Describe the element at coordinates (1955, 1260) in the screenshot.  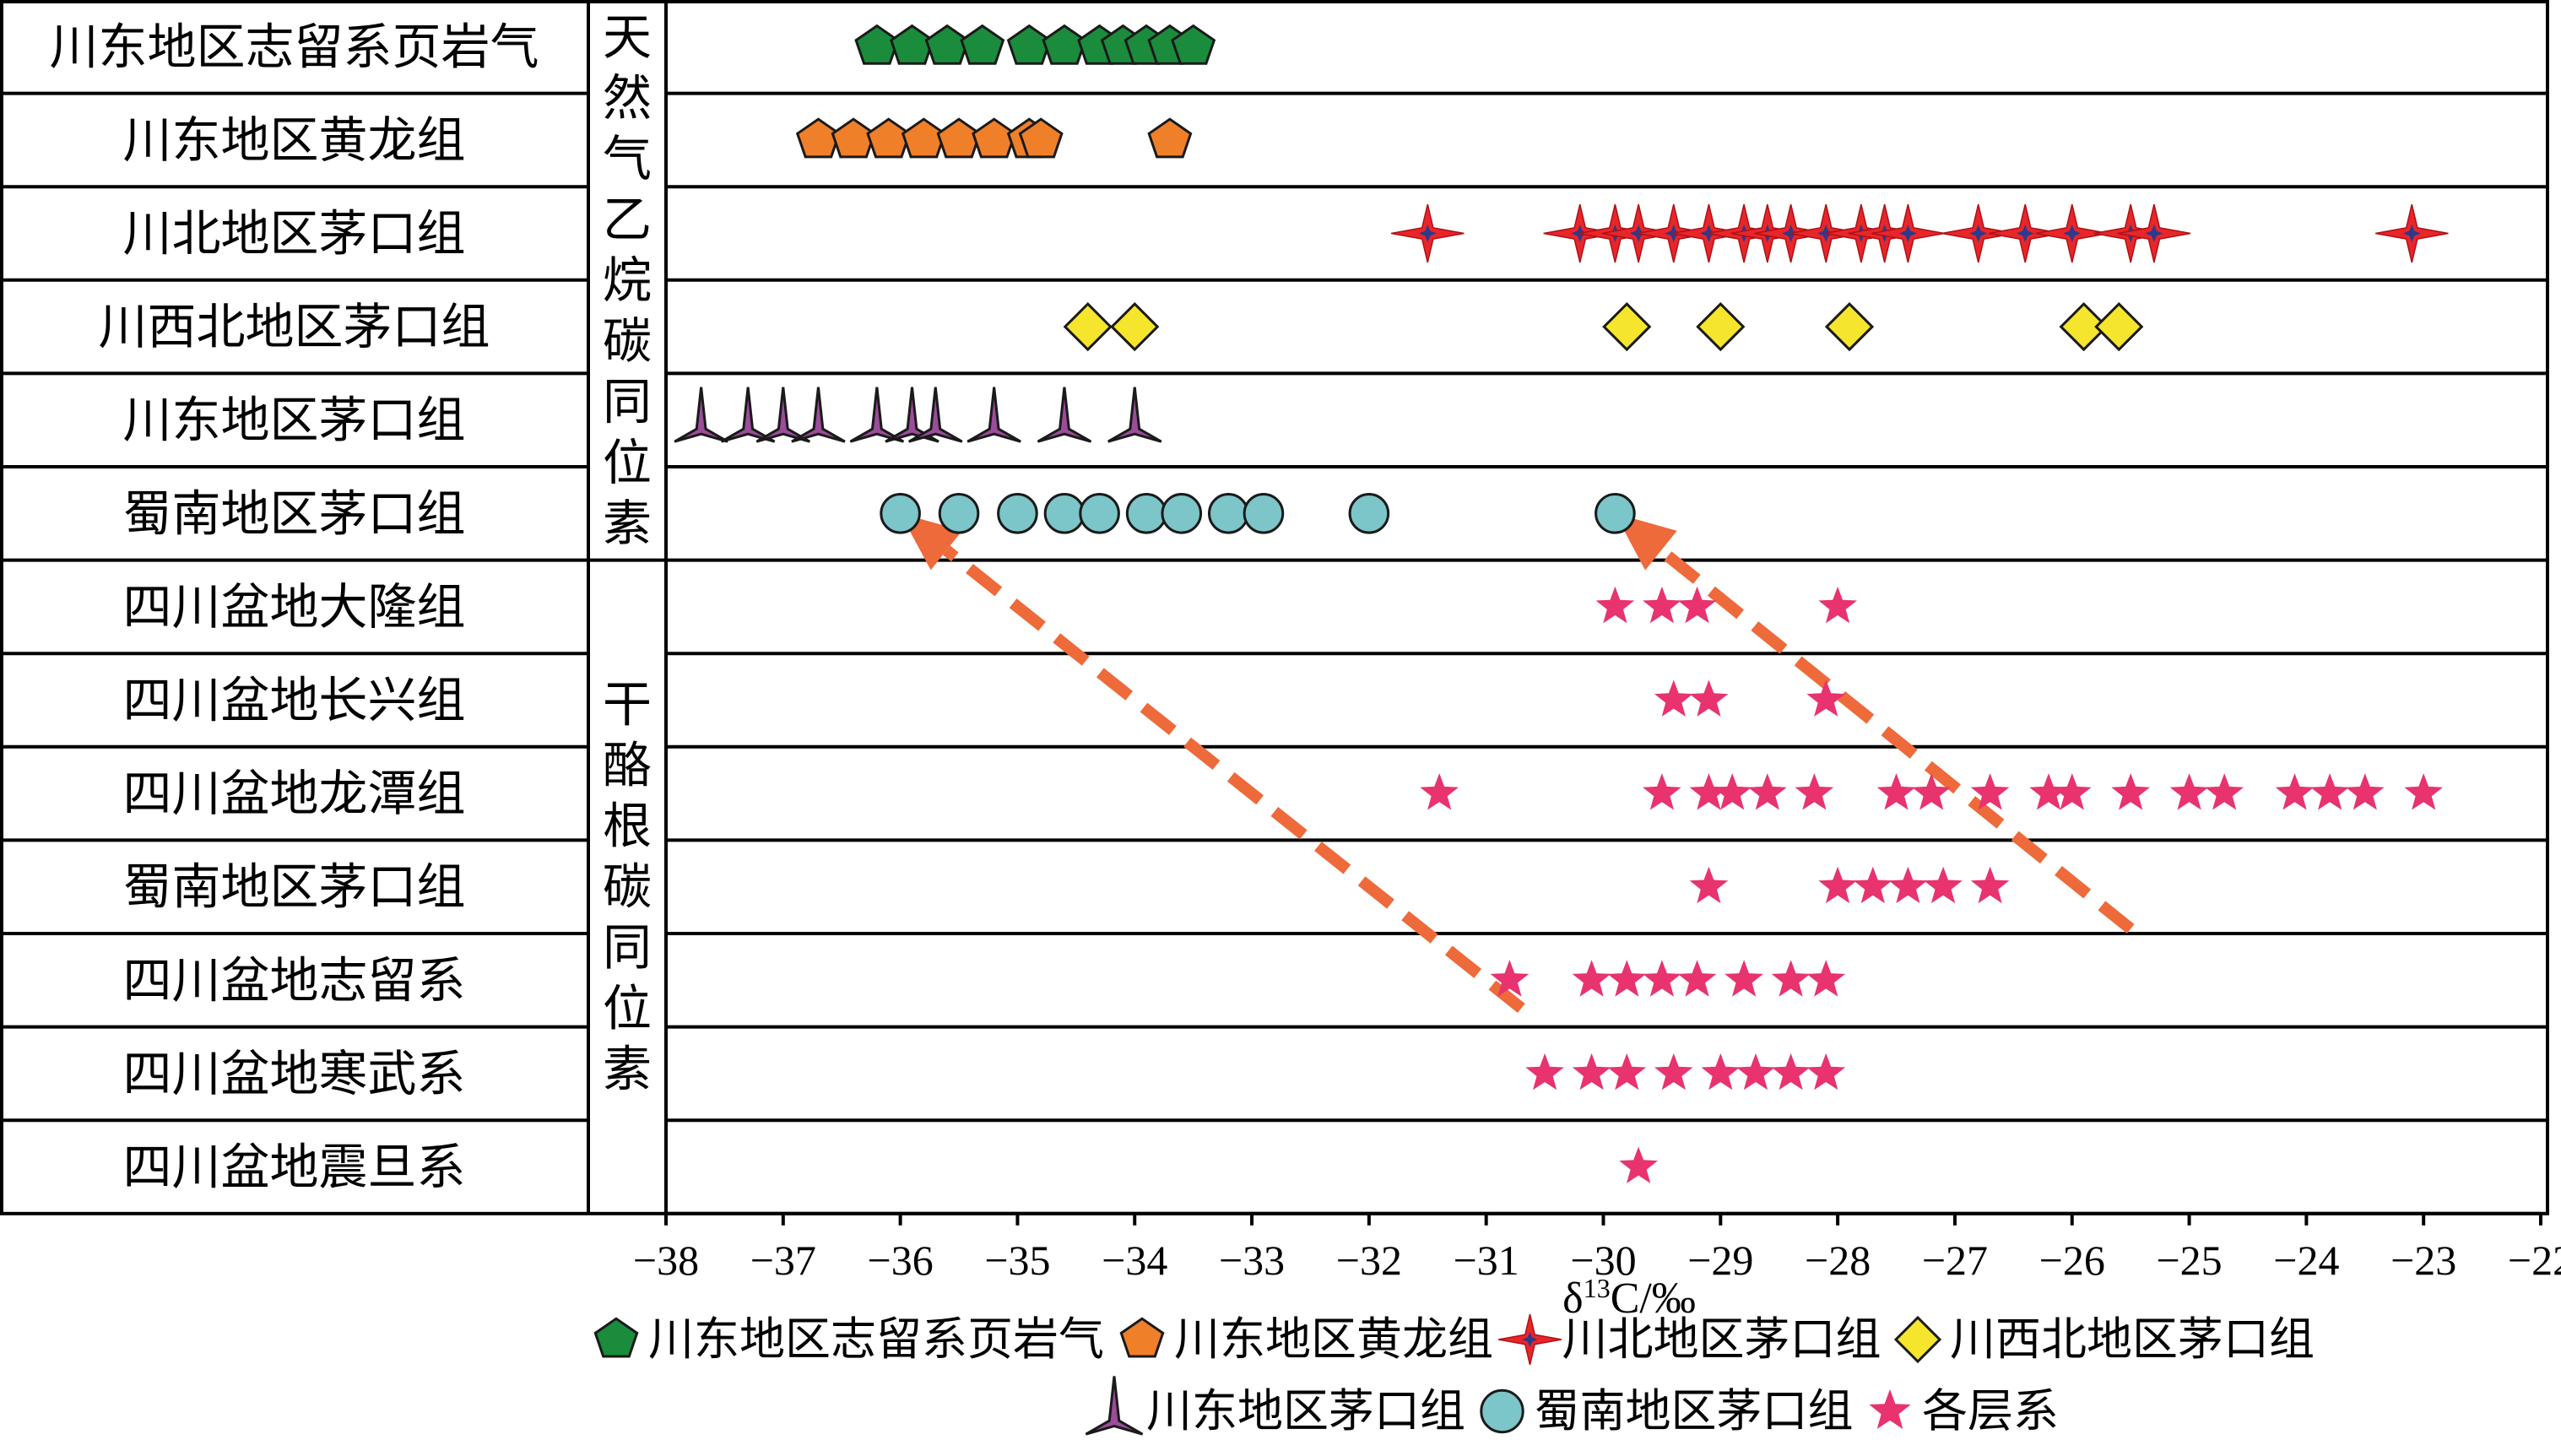
I see `x-tick-label: −27` at that location.